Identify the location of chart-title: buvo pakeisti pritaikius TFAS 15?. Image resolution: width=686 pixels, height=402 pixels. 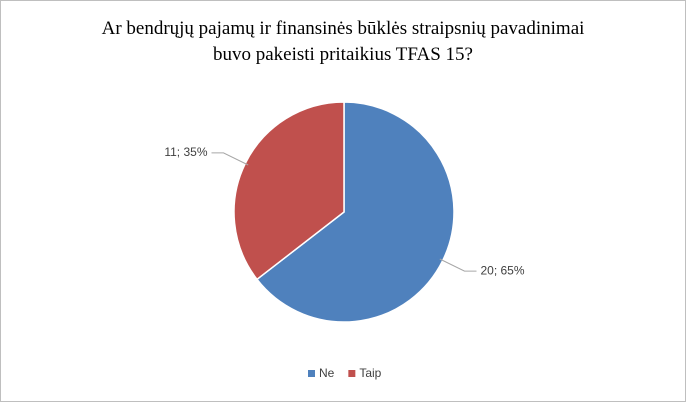
(343, 54).